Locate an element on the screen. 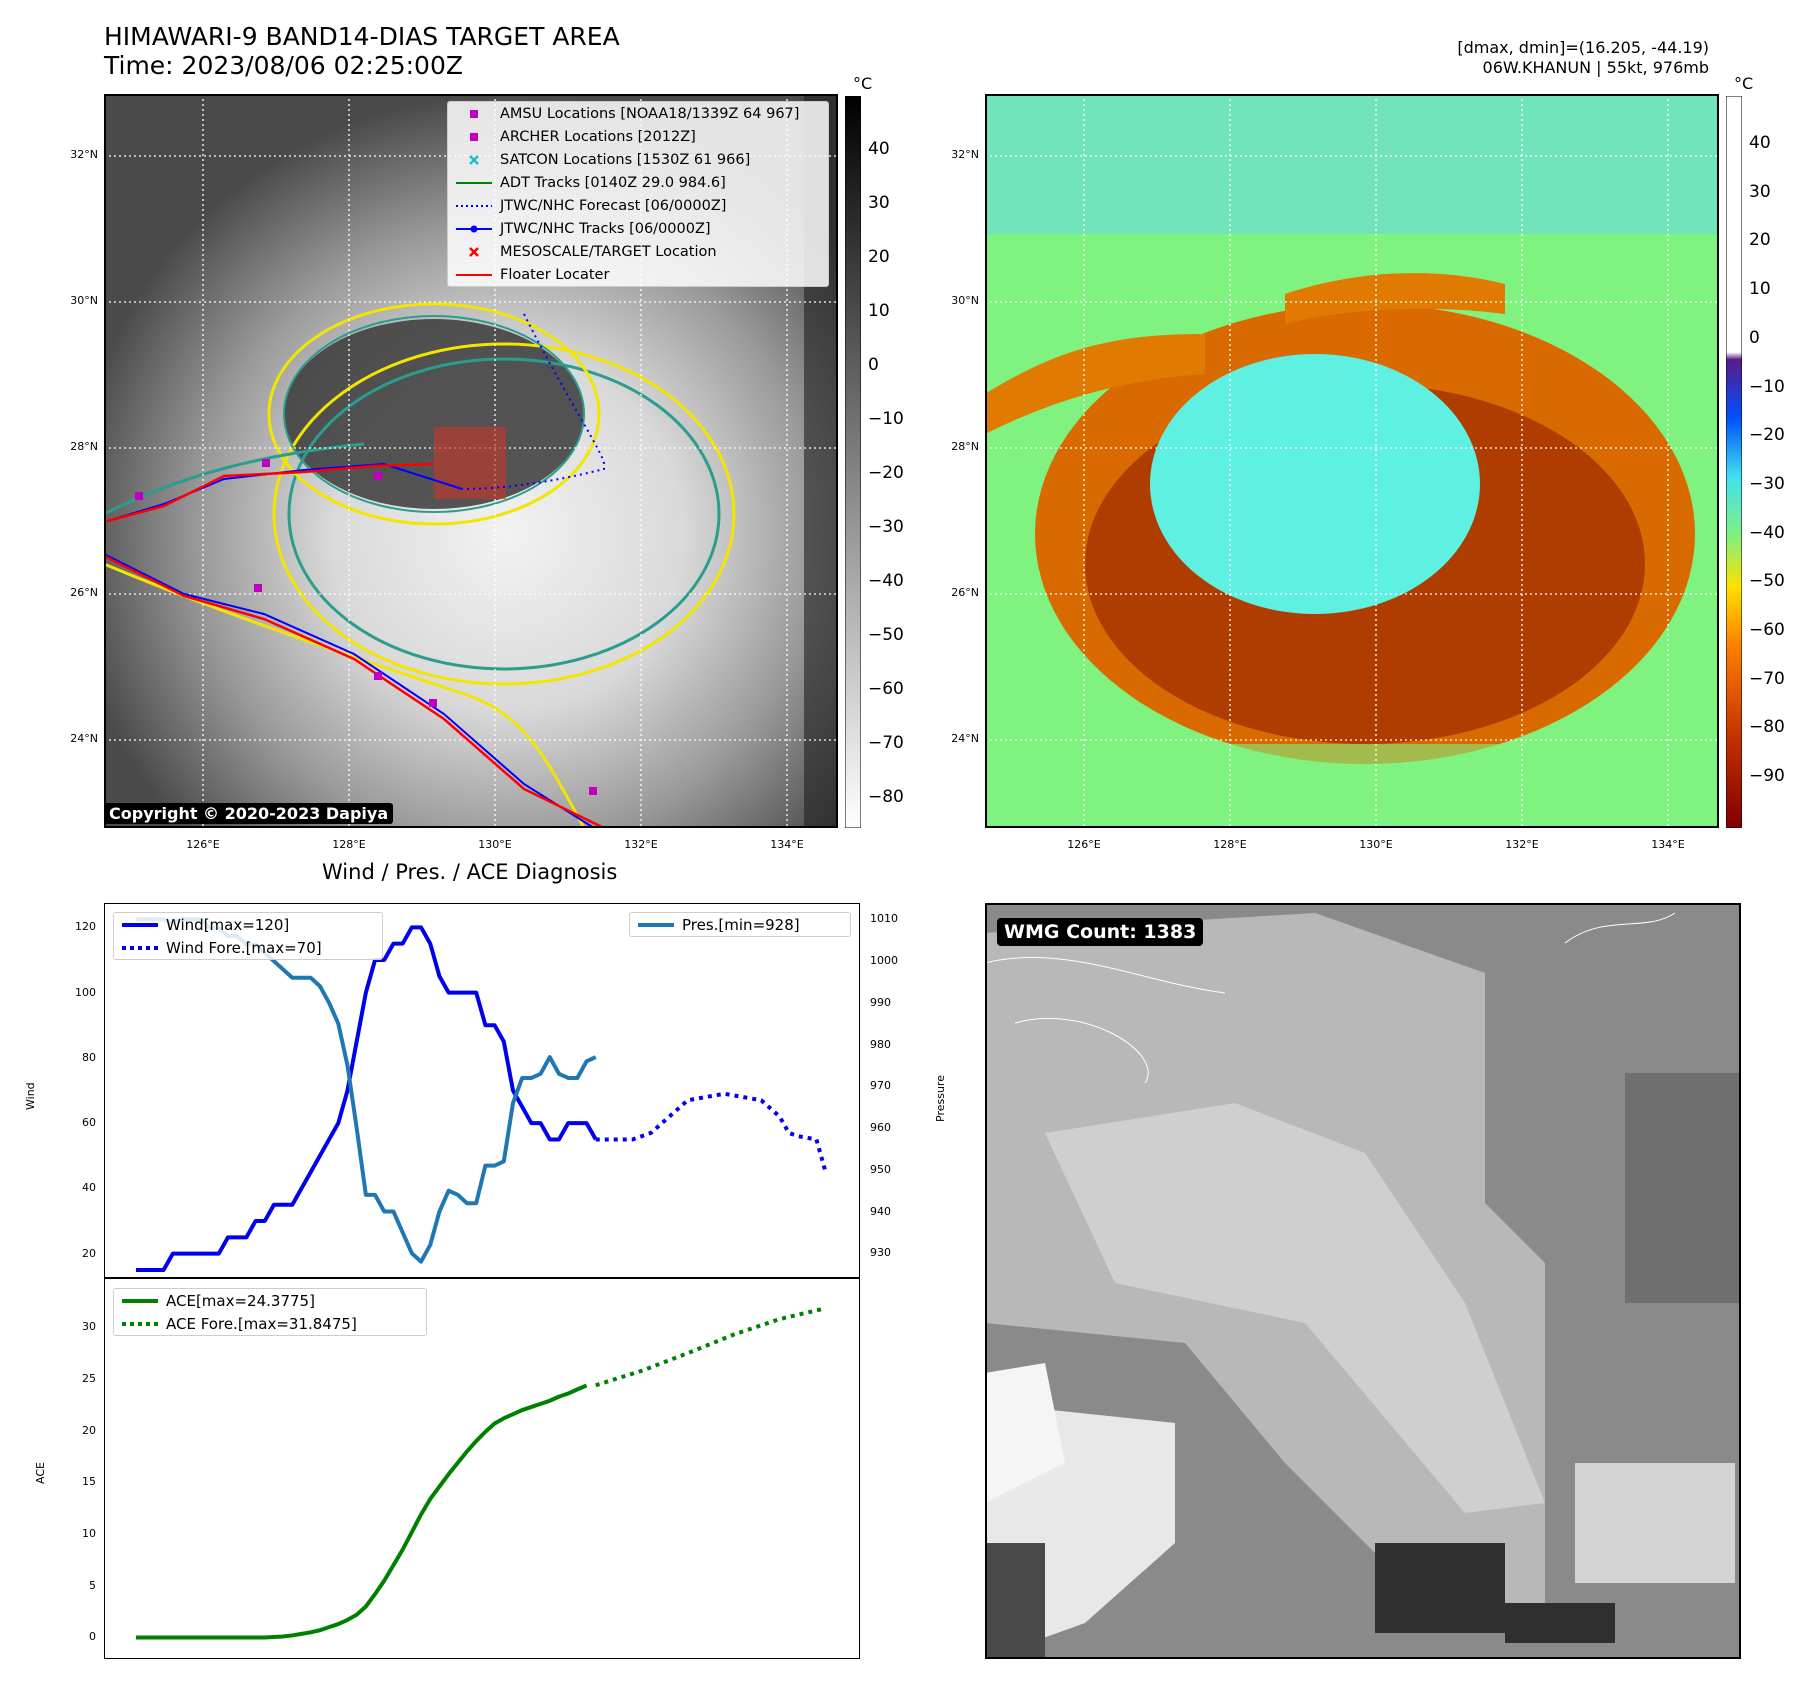  title-line-2: Time: 2023/08/06 02:25:00Z is located at coordinates (283, 65).